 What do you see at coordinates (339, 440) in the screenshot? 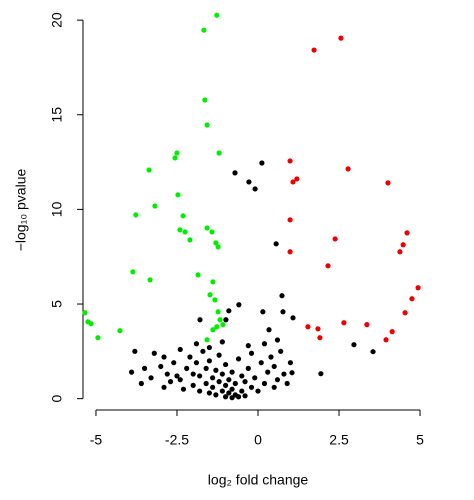
I see `x-tick-label: 2.5` at bounding box center [339, 440].